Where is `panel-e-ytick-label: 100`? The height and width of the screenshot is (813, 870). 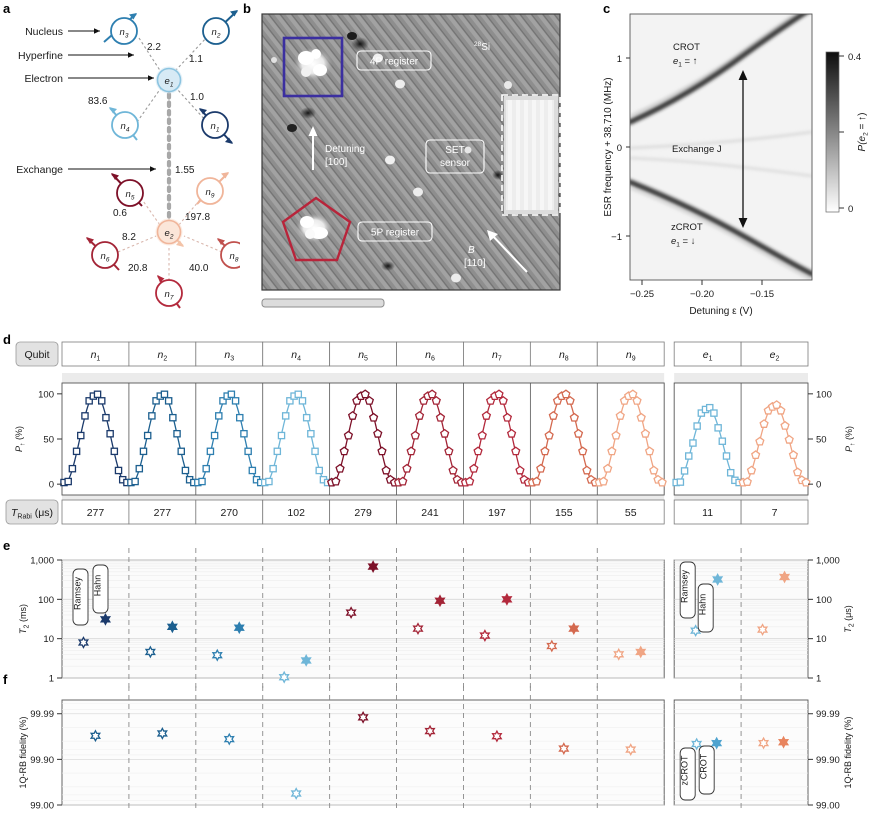 panel-e-ytick-label: 100 is located at coordinates (46, 600).